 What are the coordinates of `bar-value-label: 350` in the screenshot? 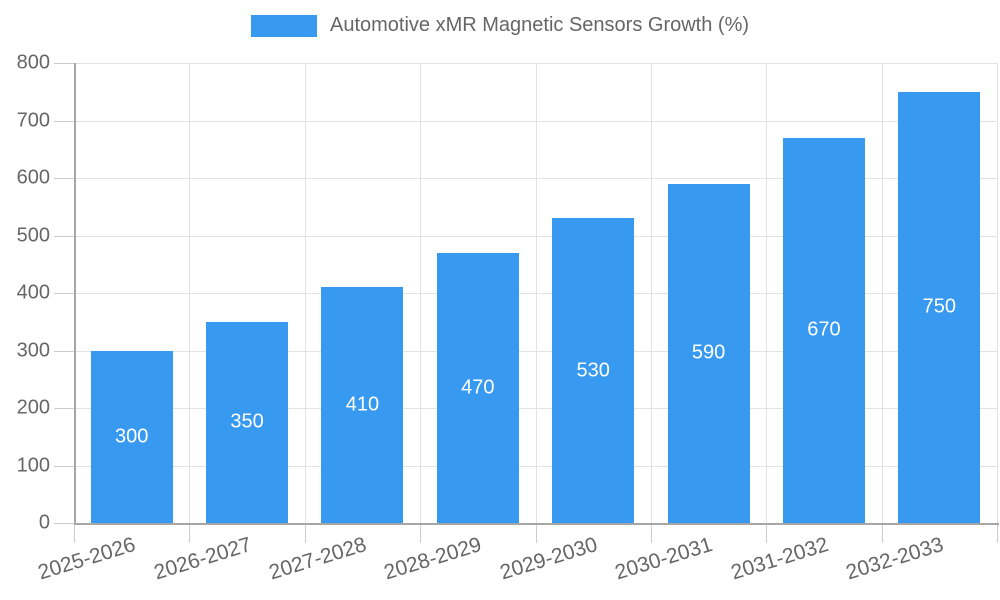 It's located at (247, 421).